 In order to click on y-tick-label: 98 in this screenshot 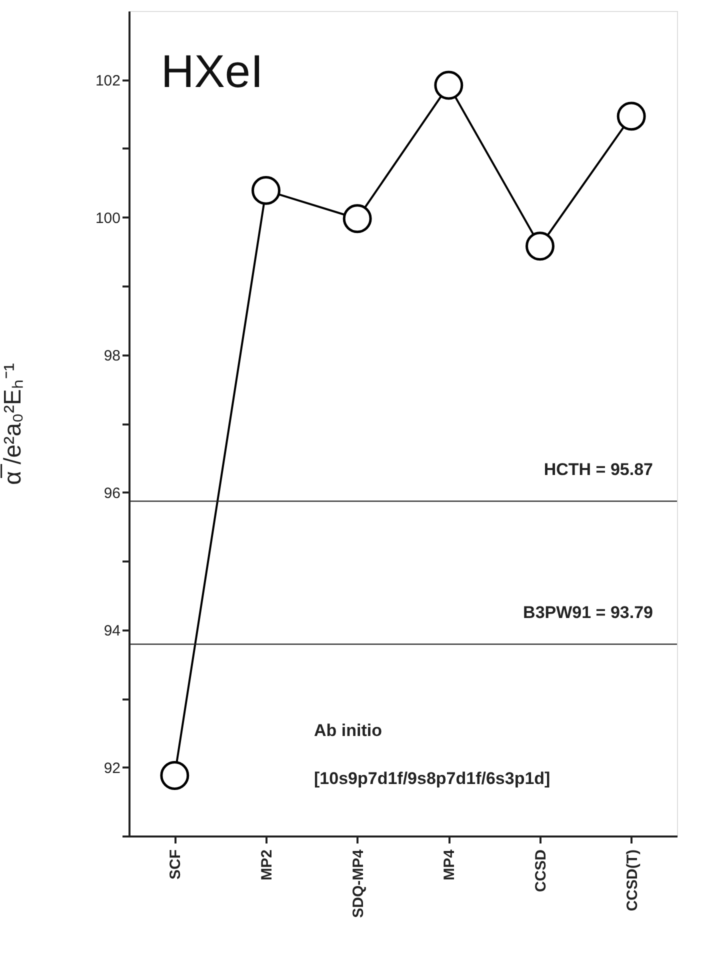, I will do `click(112, 355)`.